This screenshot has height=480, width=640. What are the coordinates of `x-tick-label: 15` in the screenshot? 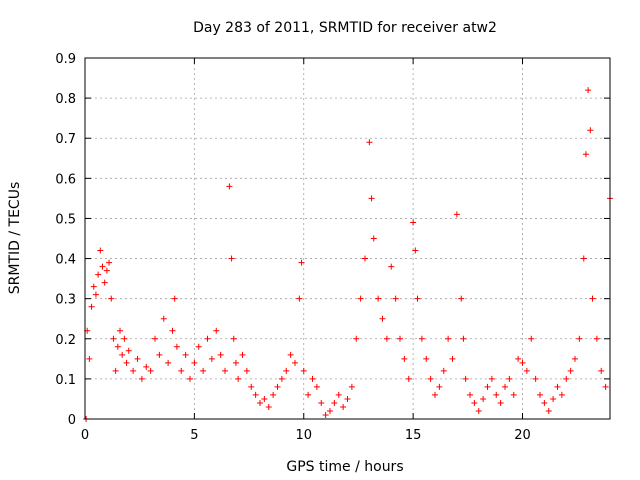 It's located at (413, 435).